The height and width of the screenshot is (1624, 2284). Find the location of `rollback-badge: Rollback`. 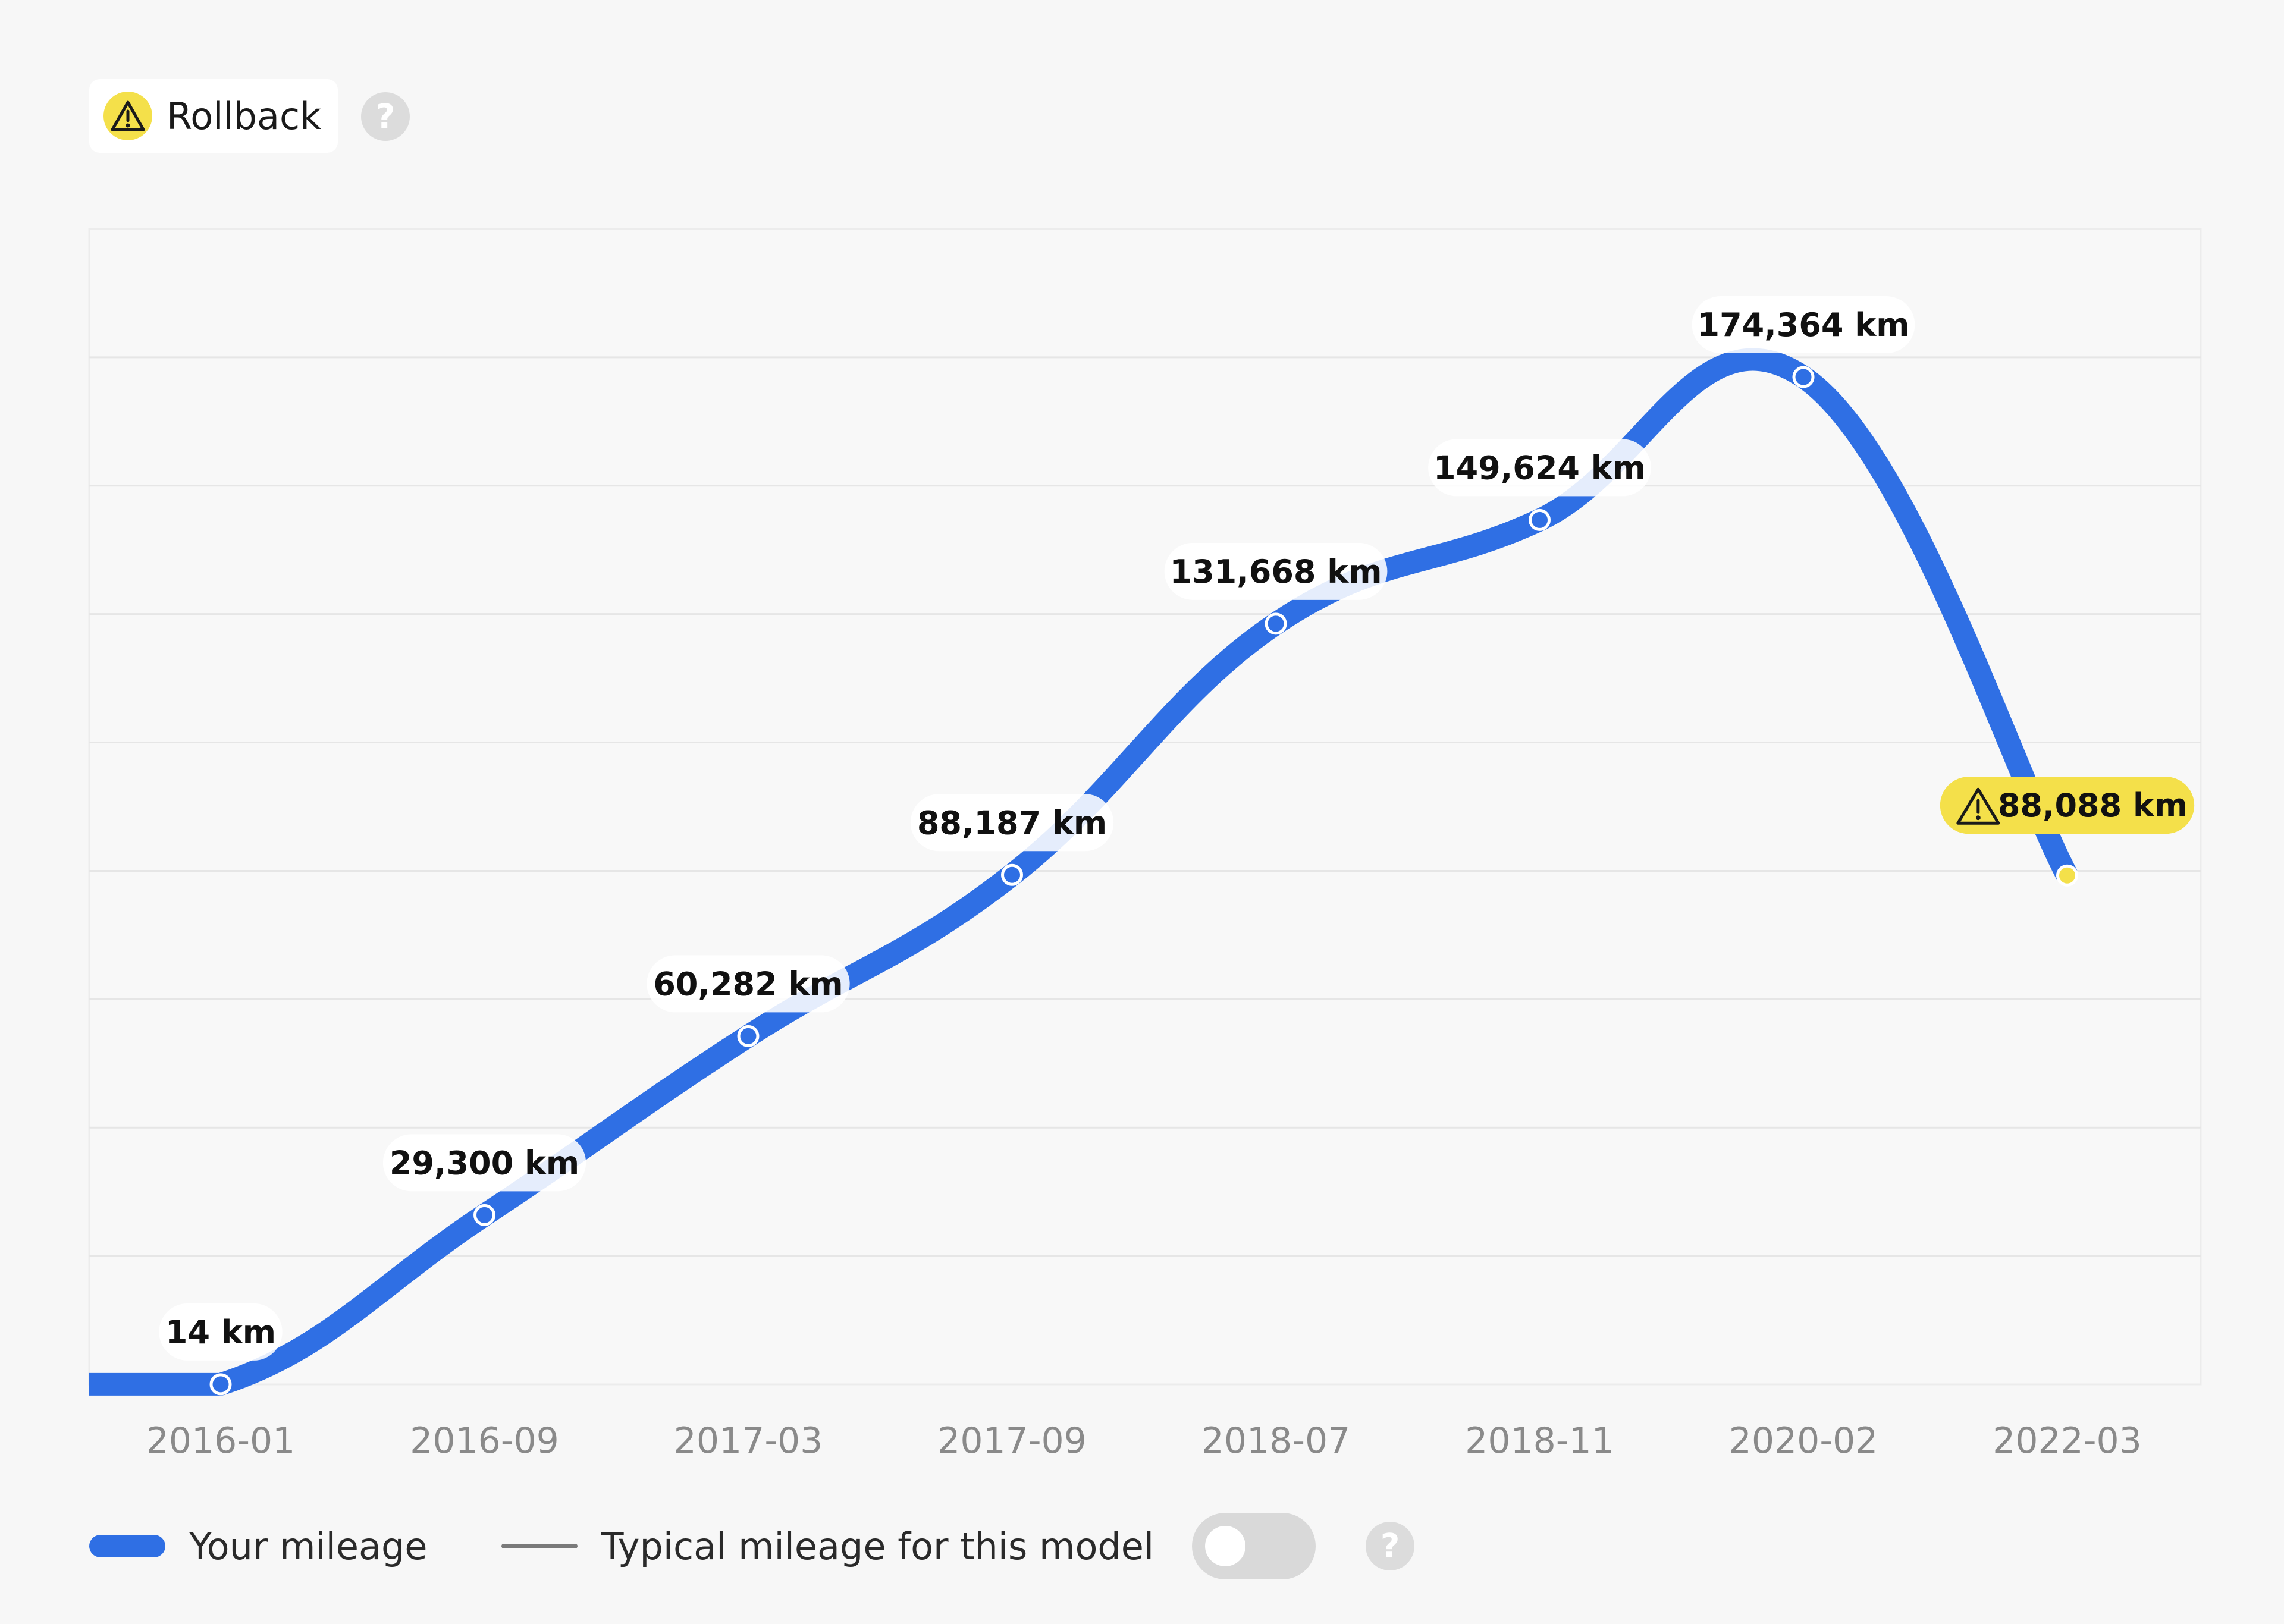

rollback-badge: Rollback is located at coordinates (214, 116).